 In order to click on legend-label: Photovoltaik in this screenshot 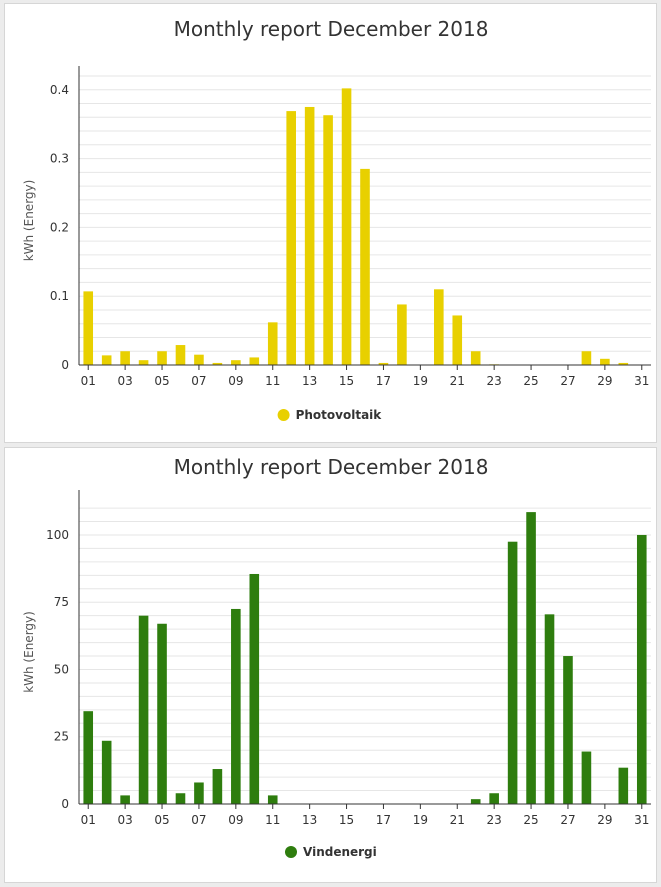, I will do `click(339, 415)`.